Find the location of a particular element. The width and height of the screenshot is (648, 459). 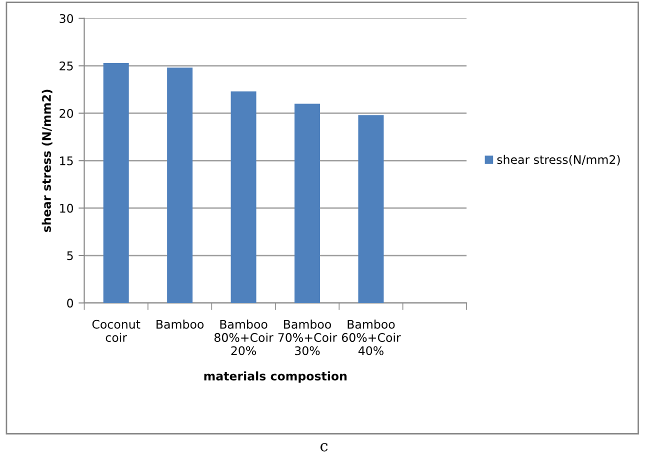

text: c is located at coordinates (324, 447).